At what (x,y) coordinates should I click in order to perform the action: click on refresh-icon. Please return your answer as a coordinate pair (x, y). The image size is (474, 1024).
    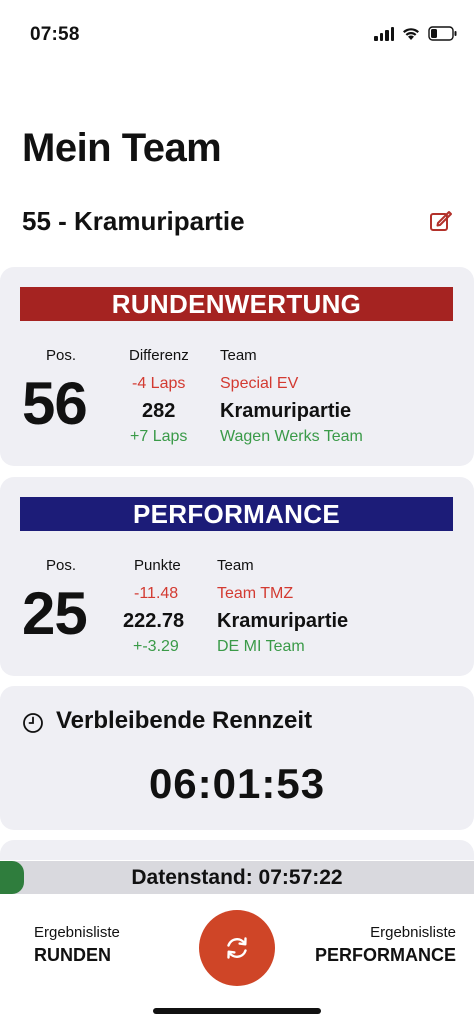
    Looking at the image, I should click on (237, 948).